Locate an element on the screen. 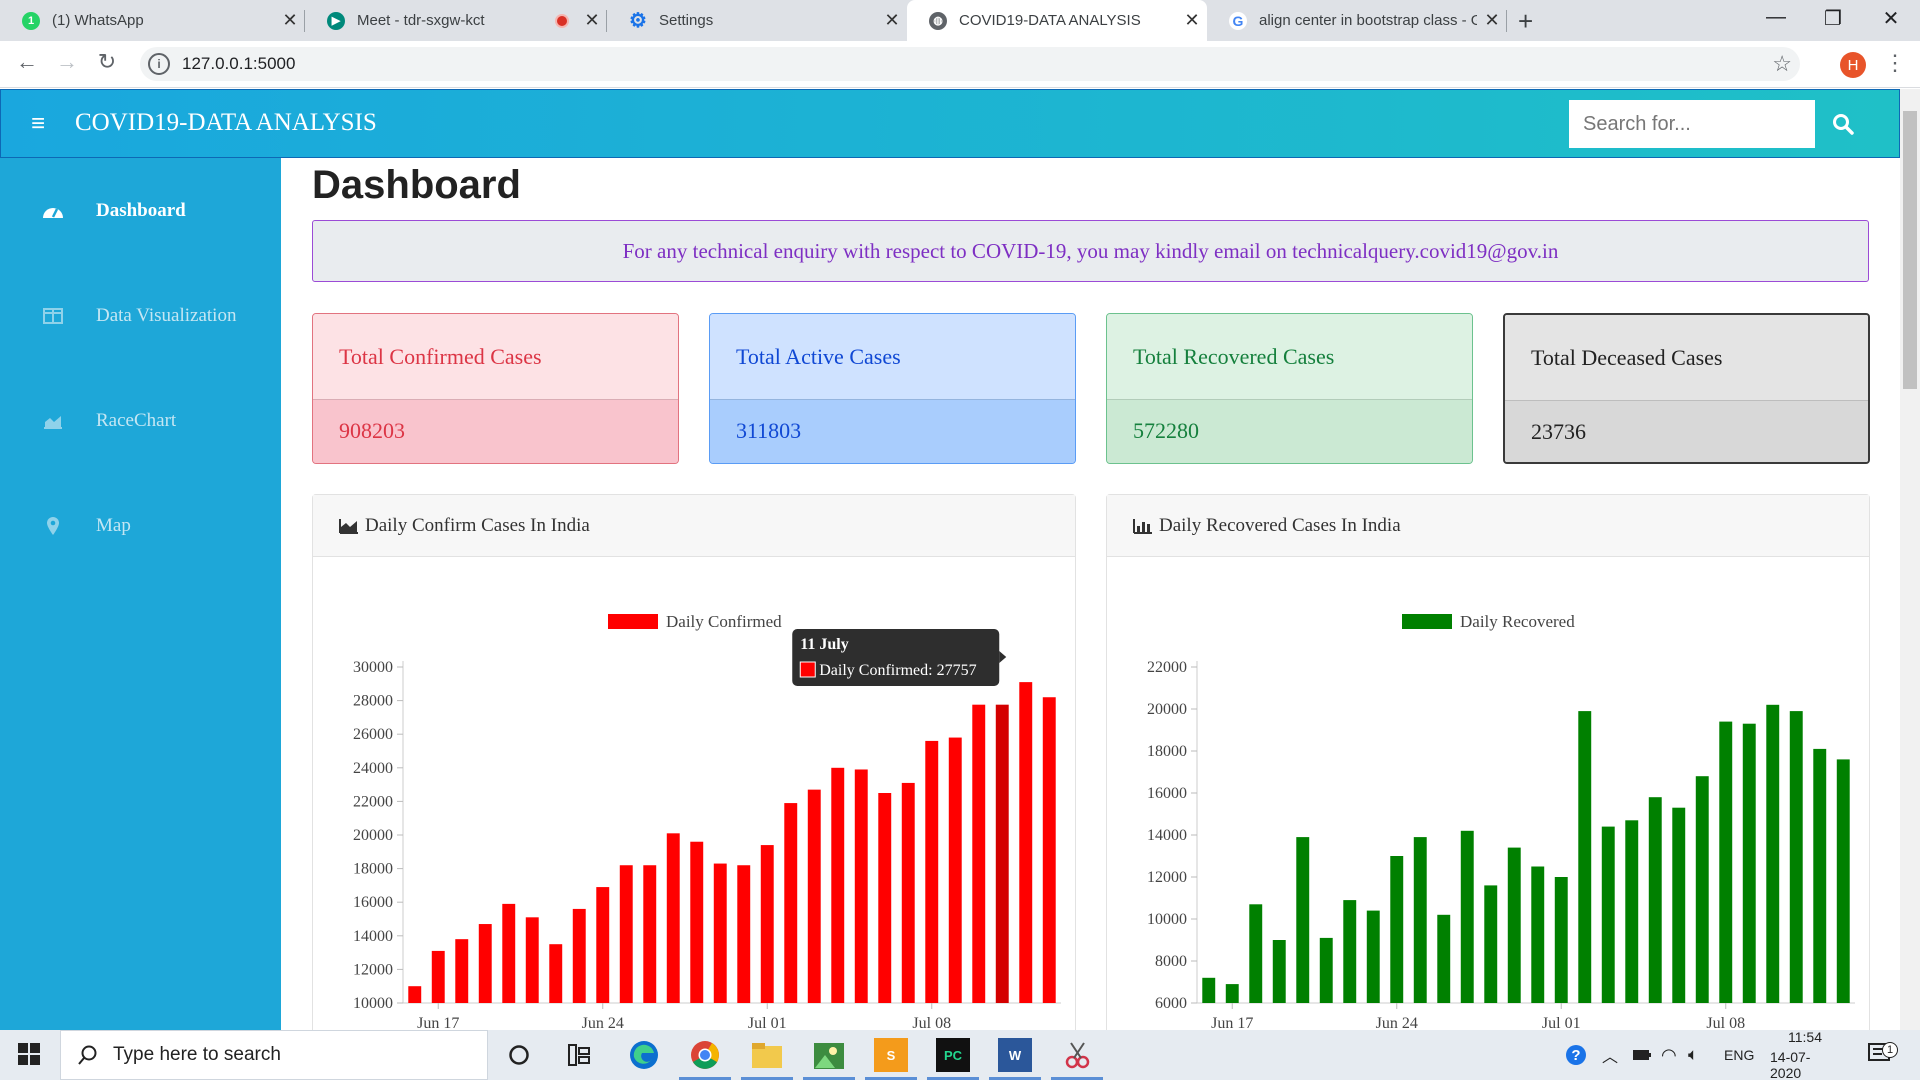  task-view-icon is located at coordinates (580, 1055).